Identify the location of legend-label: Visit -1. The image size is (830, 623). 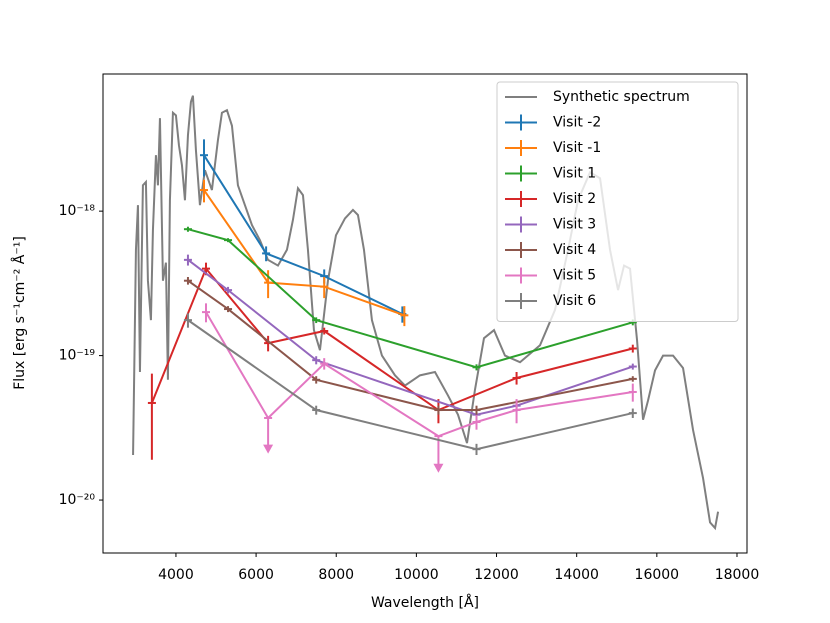
(577, 148).